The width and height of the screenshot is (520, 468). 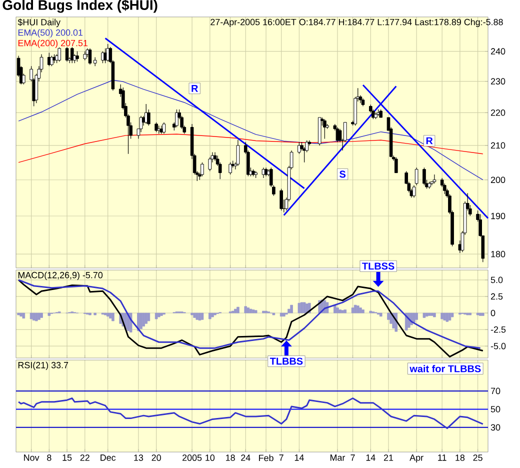 I want to click on x-tick-label: 8, so click(x=49, y=457).